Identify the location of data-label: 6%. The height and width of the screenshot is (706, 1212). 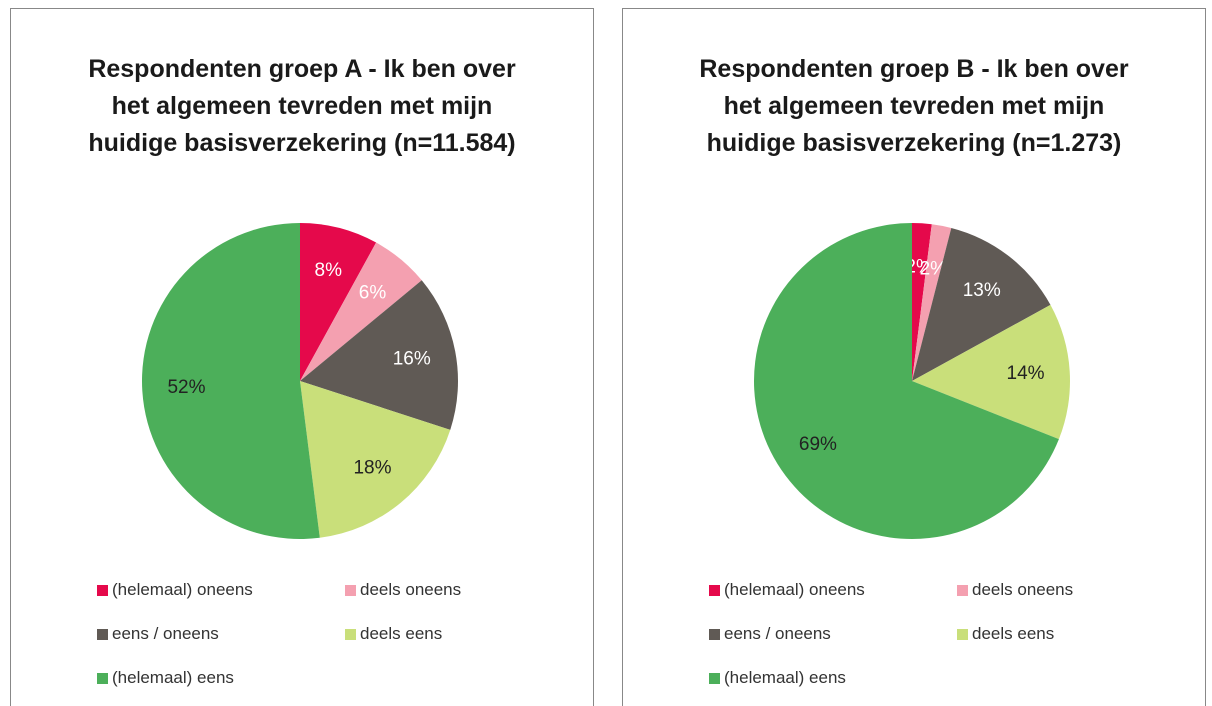
(373, 292).